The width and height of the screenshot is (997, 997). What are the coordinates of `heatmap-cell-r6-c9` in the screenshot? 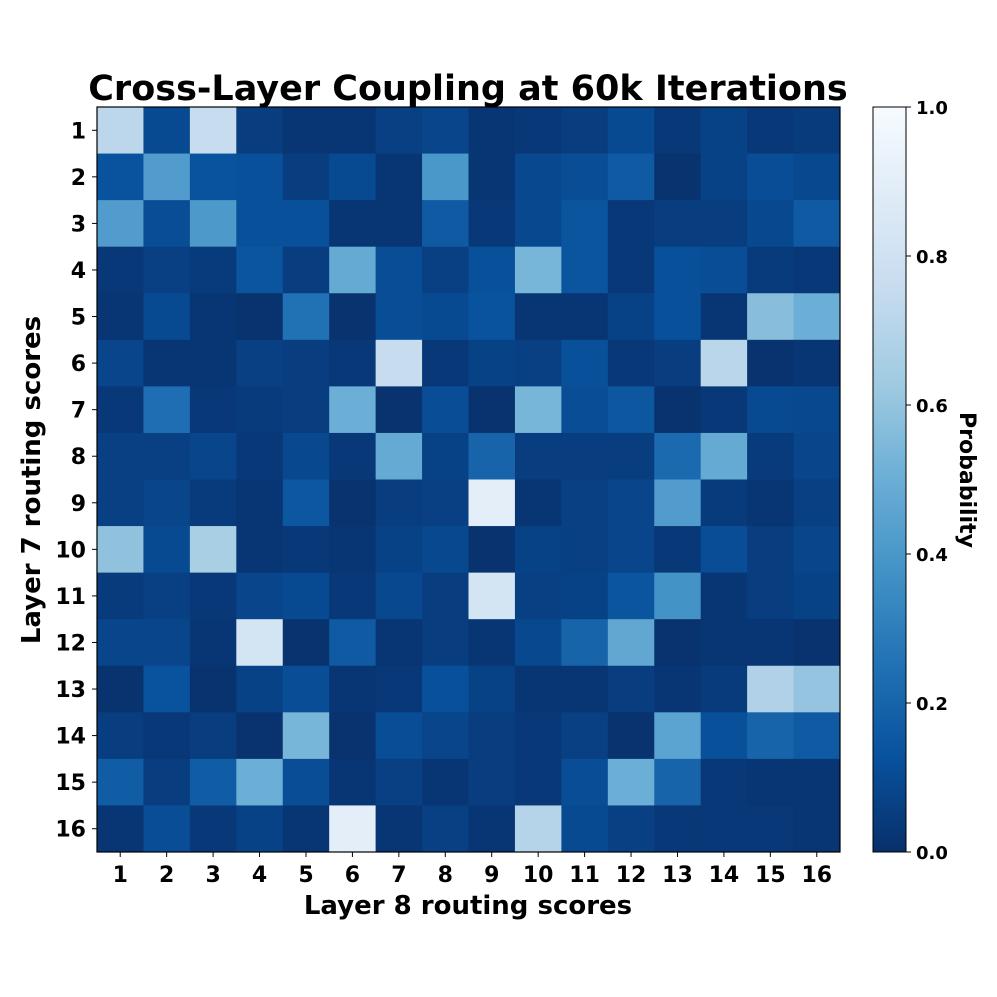 It's located at (492, 363).